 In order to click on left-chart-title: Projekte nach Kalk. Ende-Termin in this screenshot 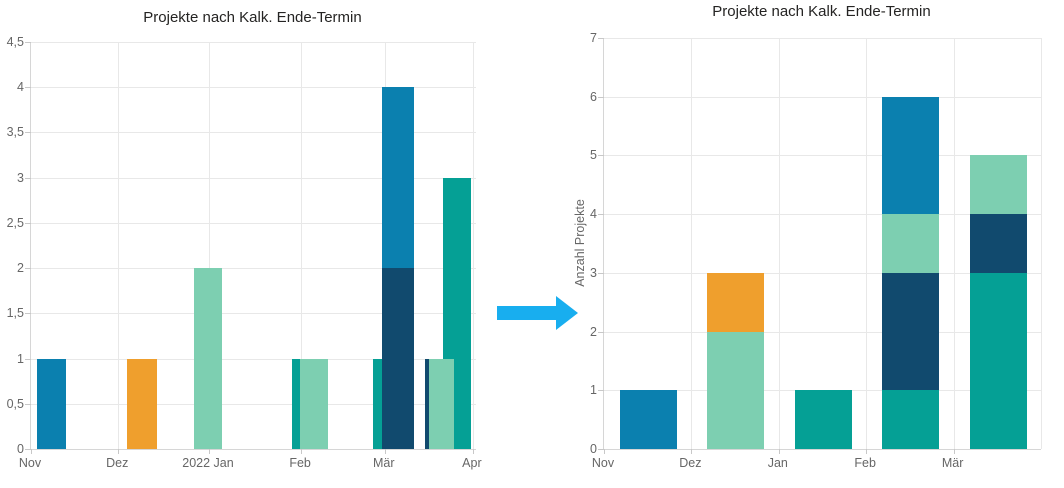, I will do `click(252, 17)`.